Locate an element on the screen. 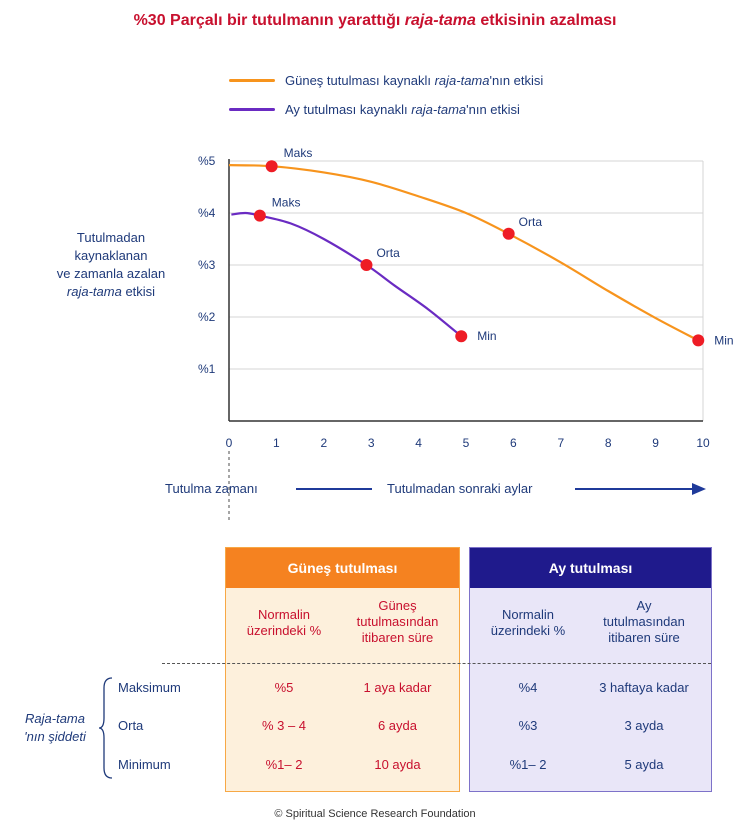  table-cell: %3 is located at coordinates (528, 725).